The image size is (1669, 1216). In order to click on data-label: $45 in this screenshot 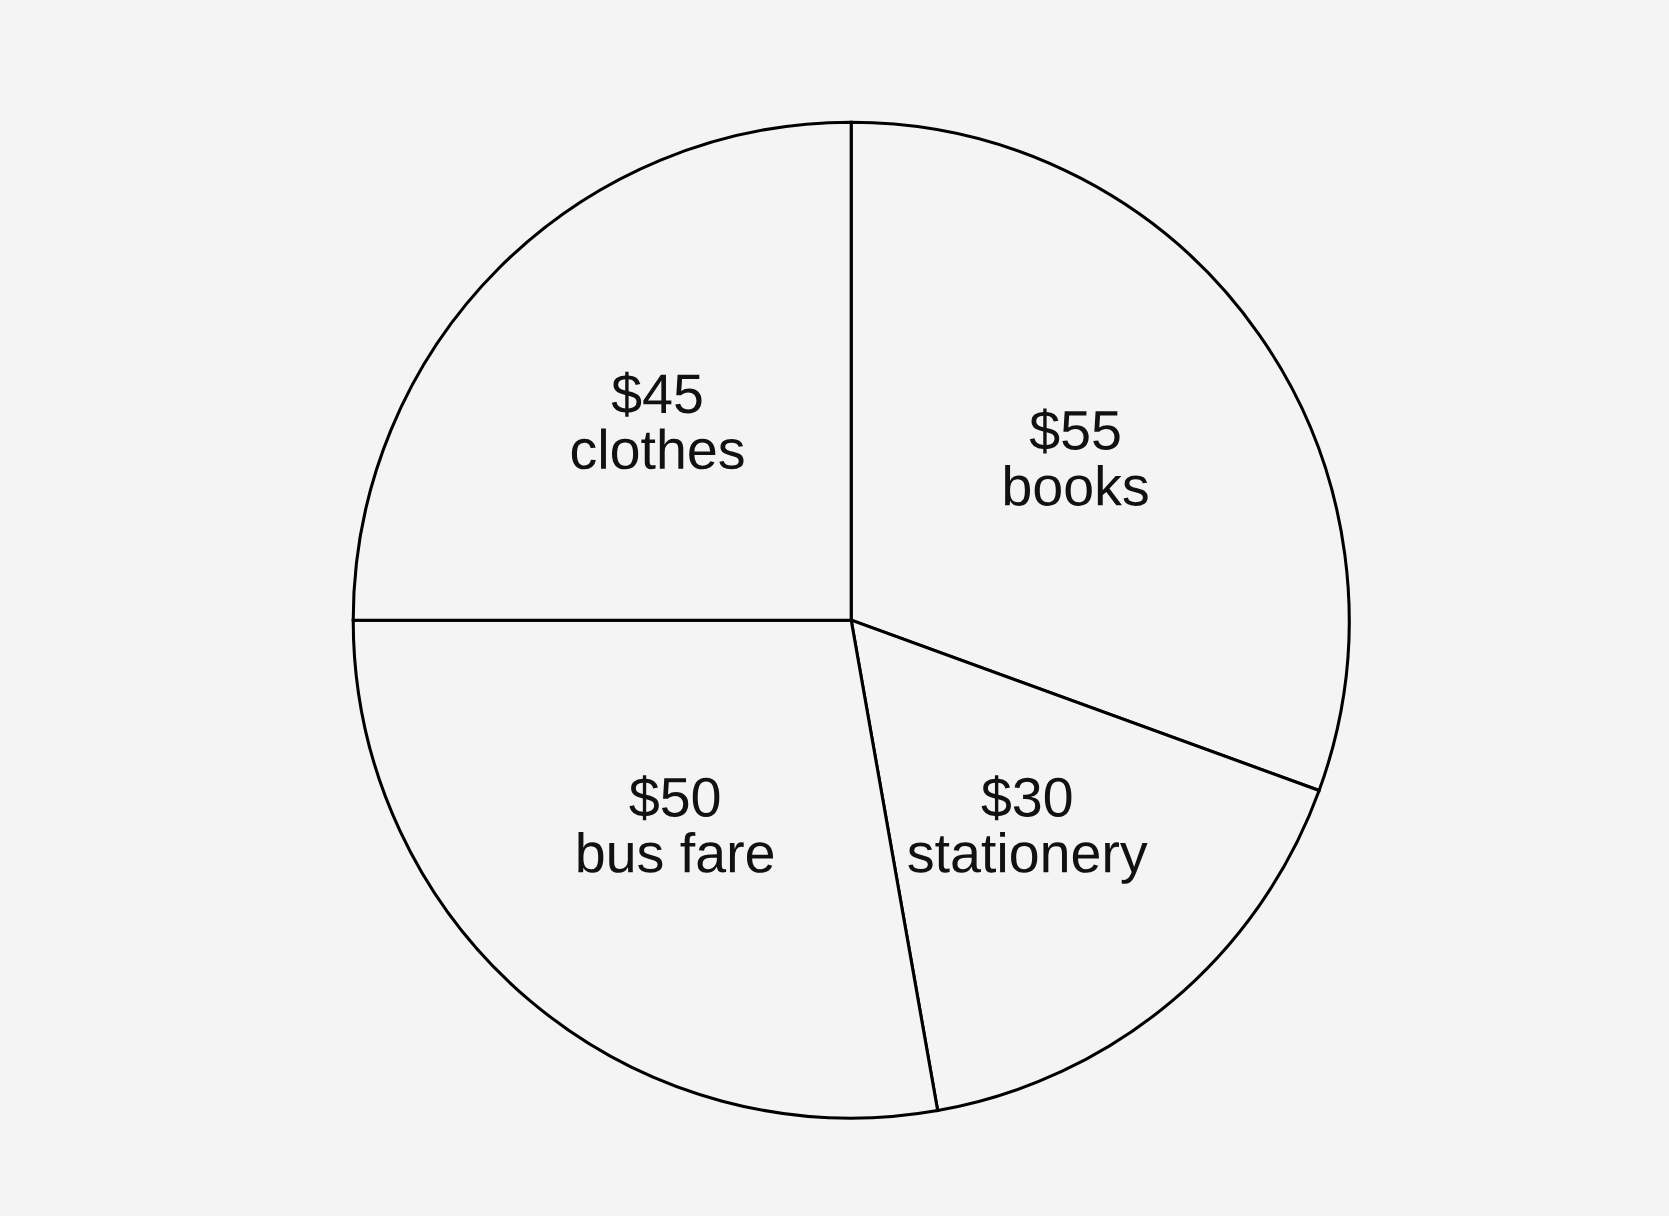, I will do `click(656, 394)`.